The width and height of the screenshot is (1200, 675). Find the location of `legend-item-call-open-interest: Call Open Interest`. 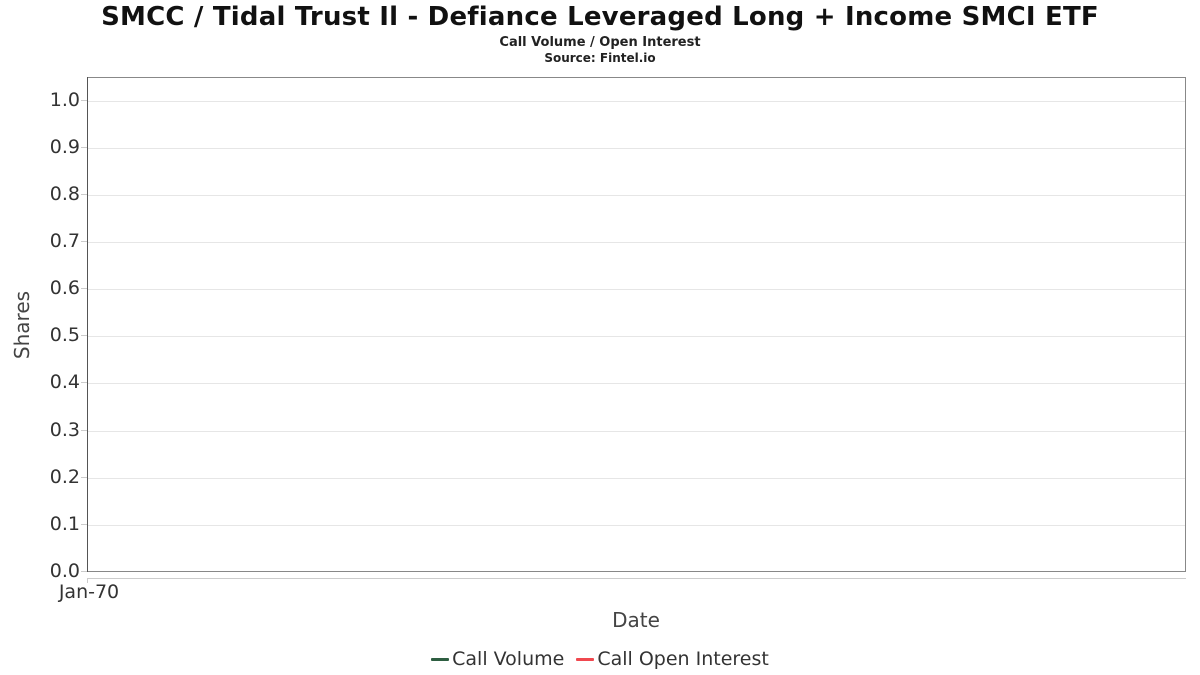

legend-item-call-open-interest: Call Open Interest is located at coordinates (672, 659).